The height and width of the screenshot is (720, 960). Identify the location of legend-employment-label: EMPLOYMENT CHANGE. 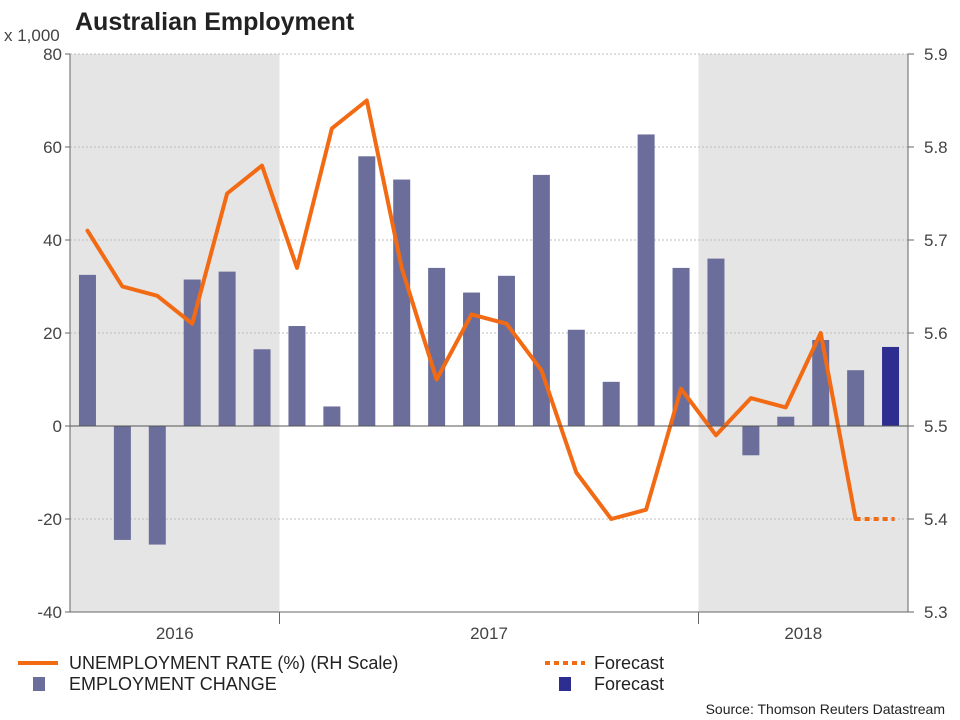
(173, 684).